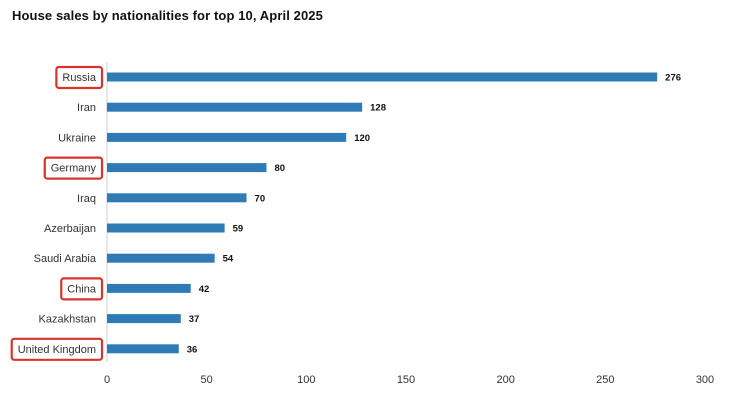 This screenshot has width=739, height=407. I want to click on bar-saudi-arabia, so click(161, 258).